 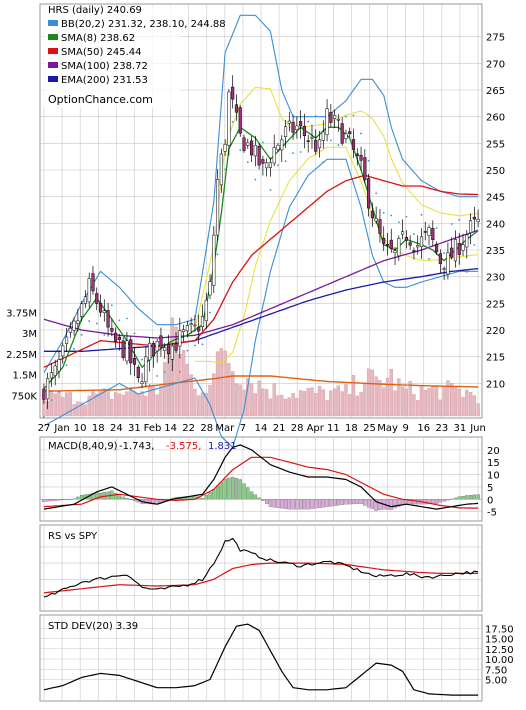 What do you see at coordinates (493, 451) in the screenshot?
I see `macd-tick-label: 20` at bounding box center [493, 451].